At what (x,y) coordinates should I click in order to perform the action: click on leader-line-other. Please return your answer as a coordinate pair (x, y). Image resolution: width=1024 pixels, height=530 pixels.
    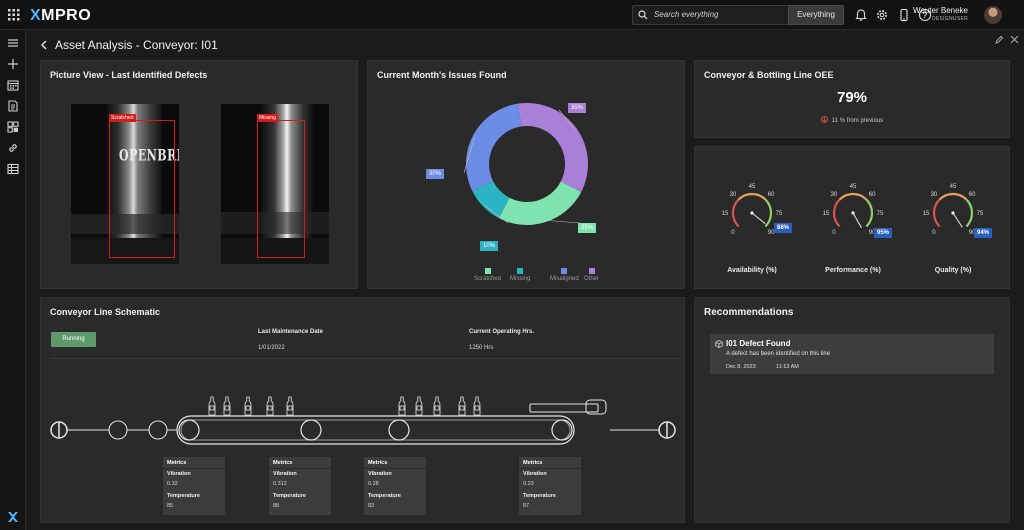
    Looking at the image, I should click on (567, 119).